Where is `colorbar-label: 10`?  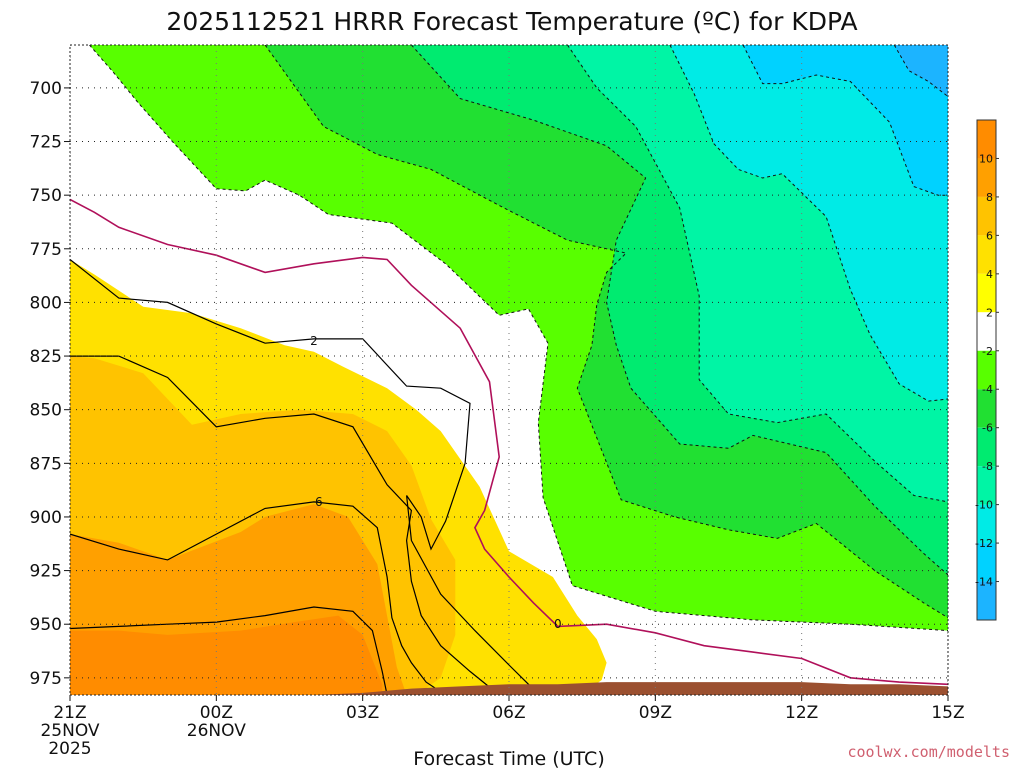
colorbar-label: 10 is located at coordinates (986, 158).